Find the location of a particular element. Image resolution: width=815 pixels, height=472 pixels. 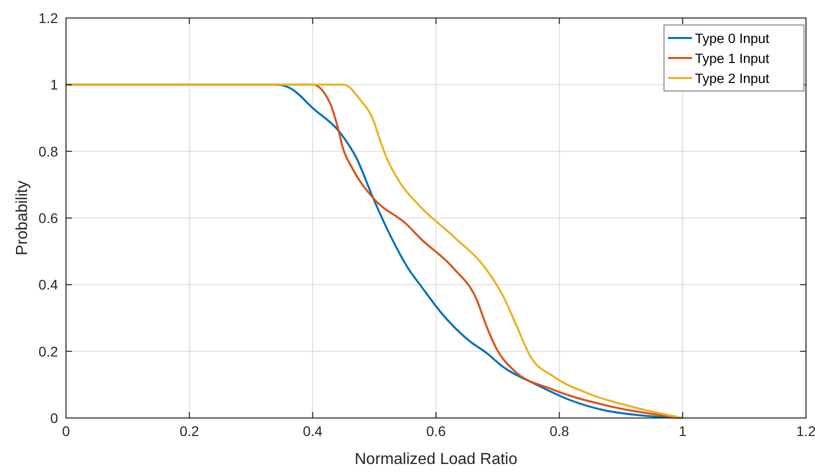

x-axis-title: Normalized Load Ratio is located at coordinates (436, 459).